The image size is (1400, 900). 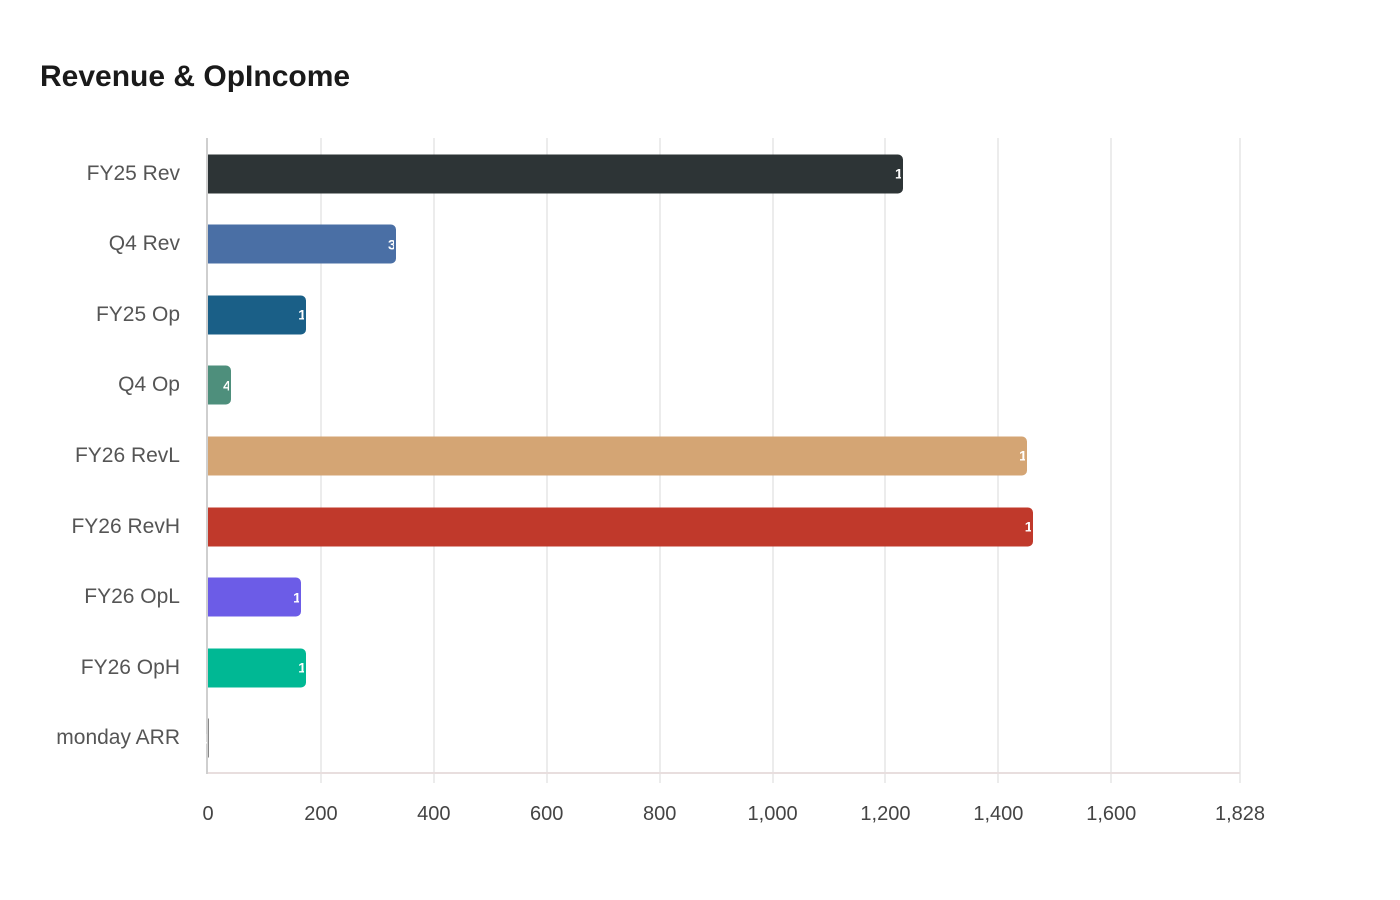 What do you see at coordinates (132, 597) in the screenshot?
I see `y-category-label: FY26 OpL` at bounding box center [132, 597].